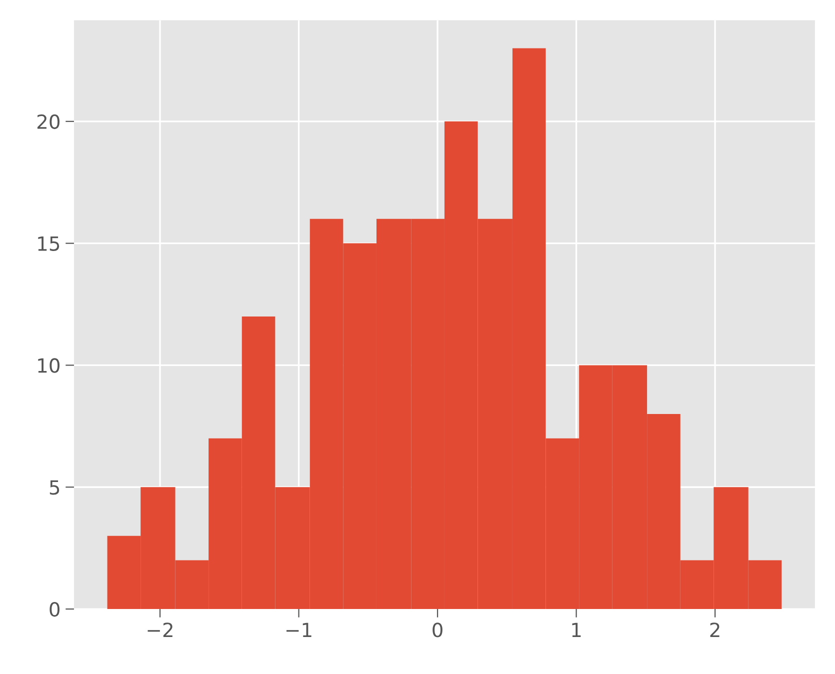  What do you see at coordinates (576, 629) in the screenshot?
I see `x-tick-label: 1` at bounding box center [576, 629].